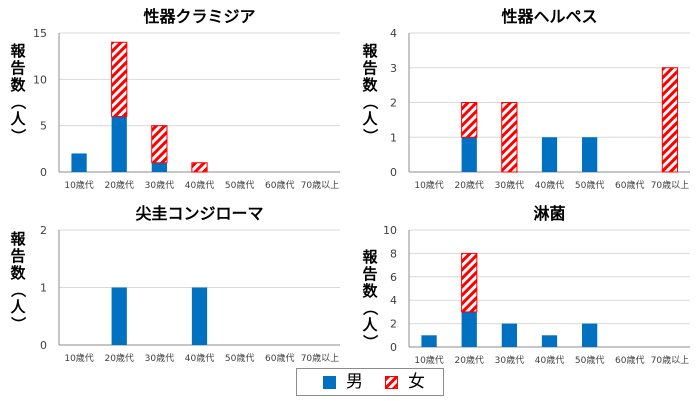 The width and height of the screenshot is (700, 401). What do you see at coordinates (370, 382) in the screenshot?
I see `legend: 男 女` at bounding box center [370, 382].